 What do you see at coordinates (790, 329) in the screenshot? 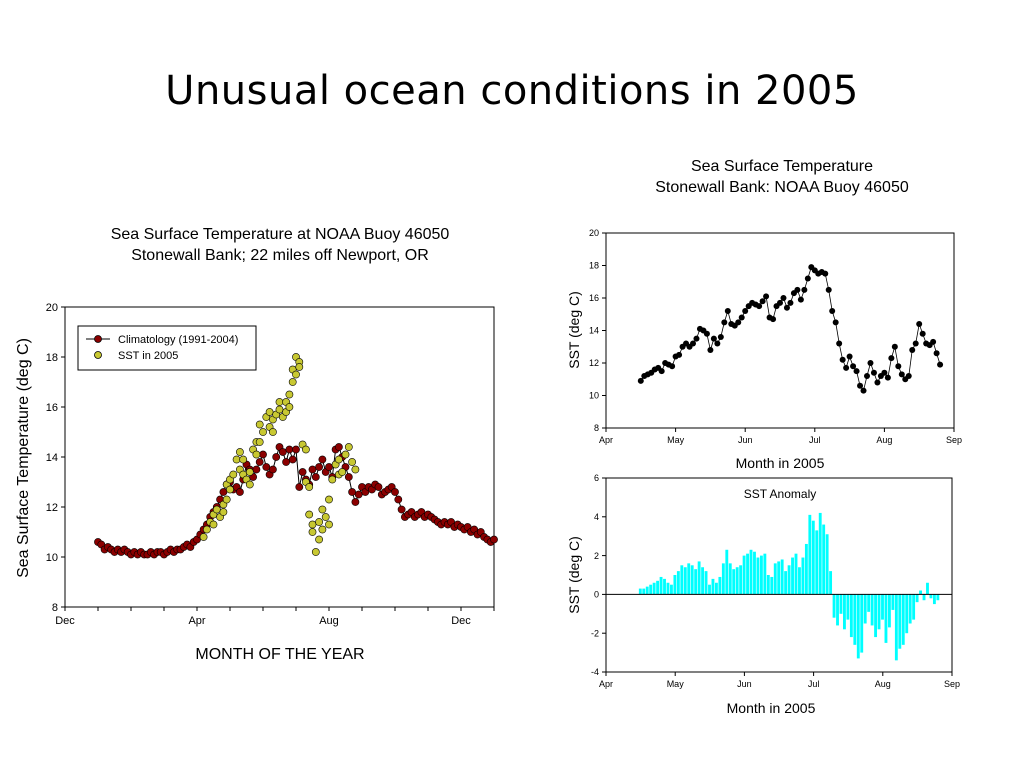
I see `sst-2005-line` at bounding box center [790, 329].